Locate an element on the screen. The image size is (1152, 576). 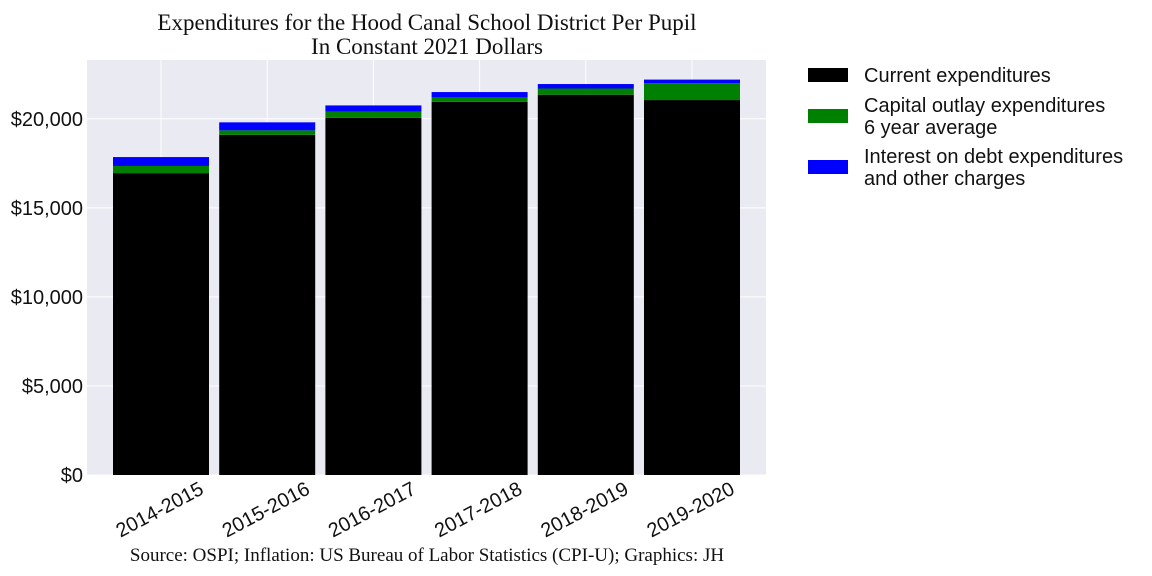
x-tick-label: 2014-2015 is located at coordinates (160, 510).